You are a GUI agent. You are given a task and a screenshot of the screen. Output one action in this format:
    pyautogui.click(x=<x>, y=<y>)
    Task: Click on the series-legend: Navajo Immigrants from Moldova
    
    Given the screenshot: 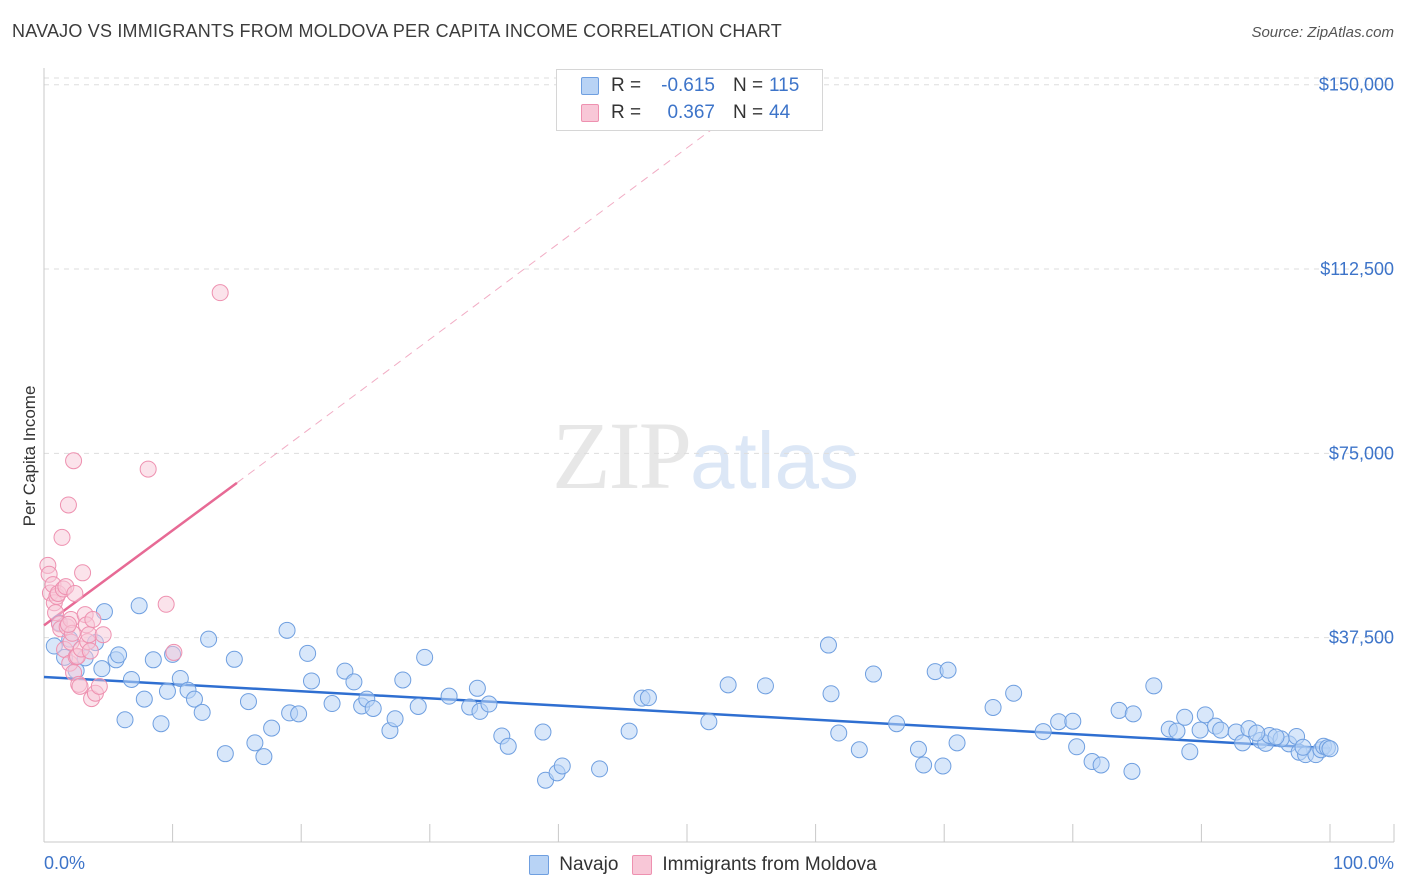 What is the action you would take?
    pyautogui.click(x=703, y=865)
    